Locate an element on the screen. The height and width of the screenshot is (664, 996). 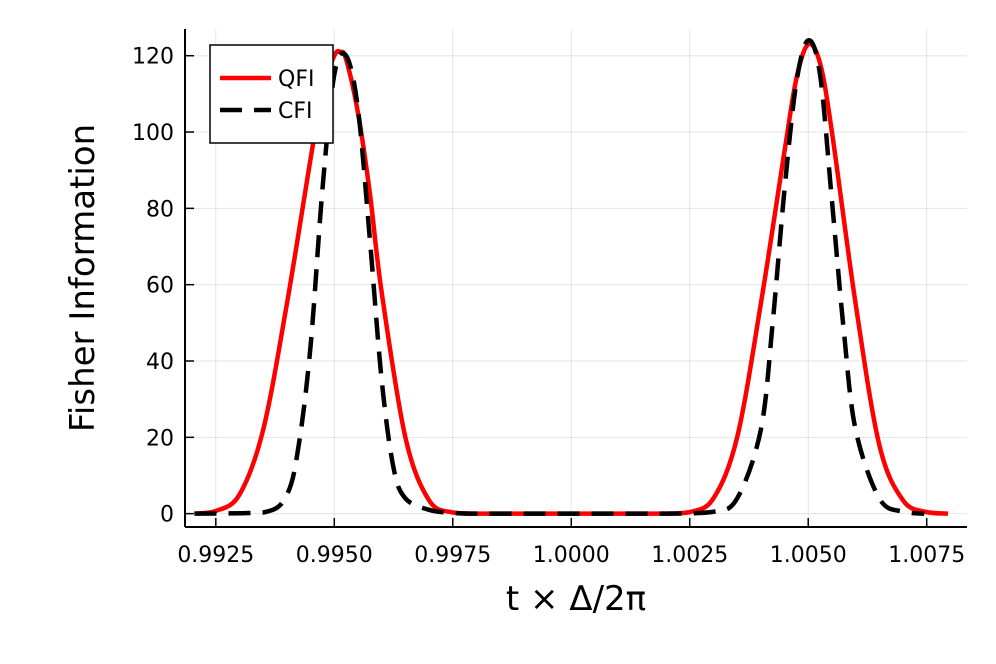
legend-box is located at coordinates (271, 94).